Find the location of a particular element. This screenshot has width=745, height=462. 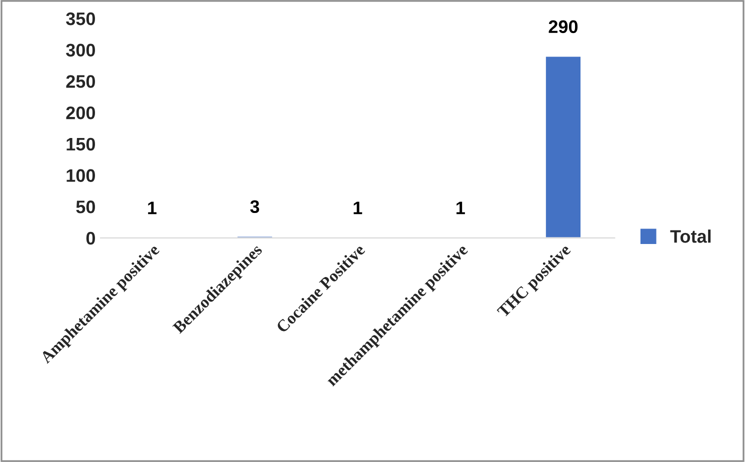

y-tick-label: 50 is located at coordinates (85, 207).